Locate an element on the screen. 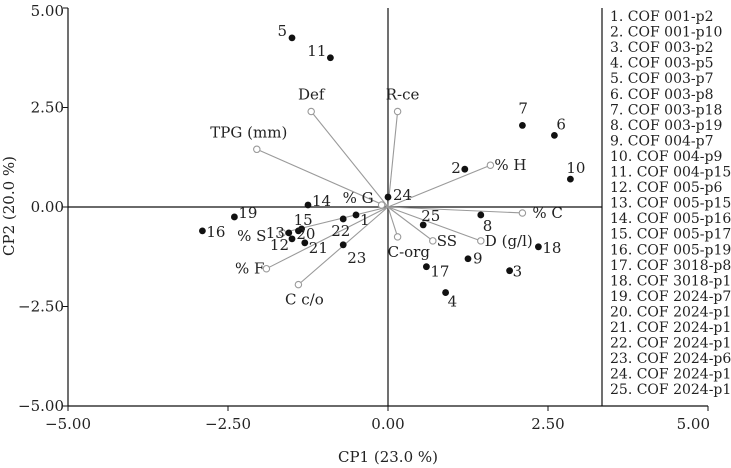  observation-label: 25 is located at coordinates (430, 216).